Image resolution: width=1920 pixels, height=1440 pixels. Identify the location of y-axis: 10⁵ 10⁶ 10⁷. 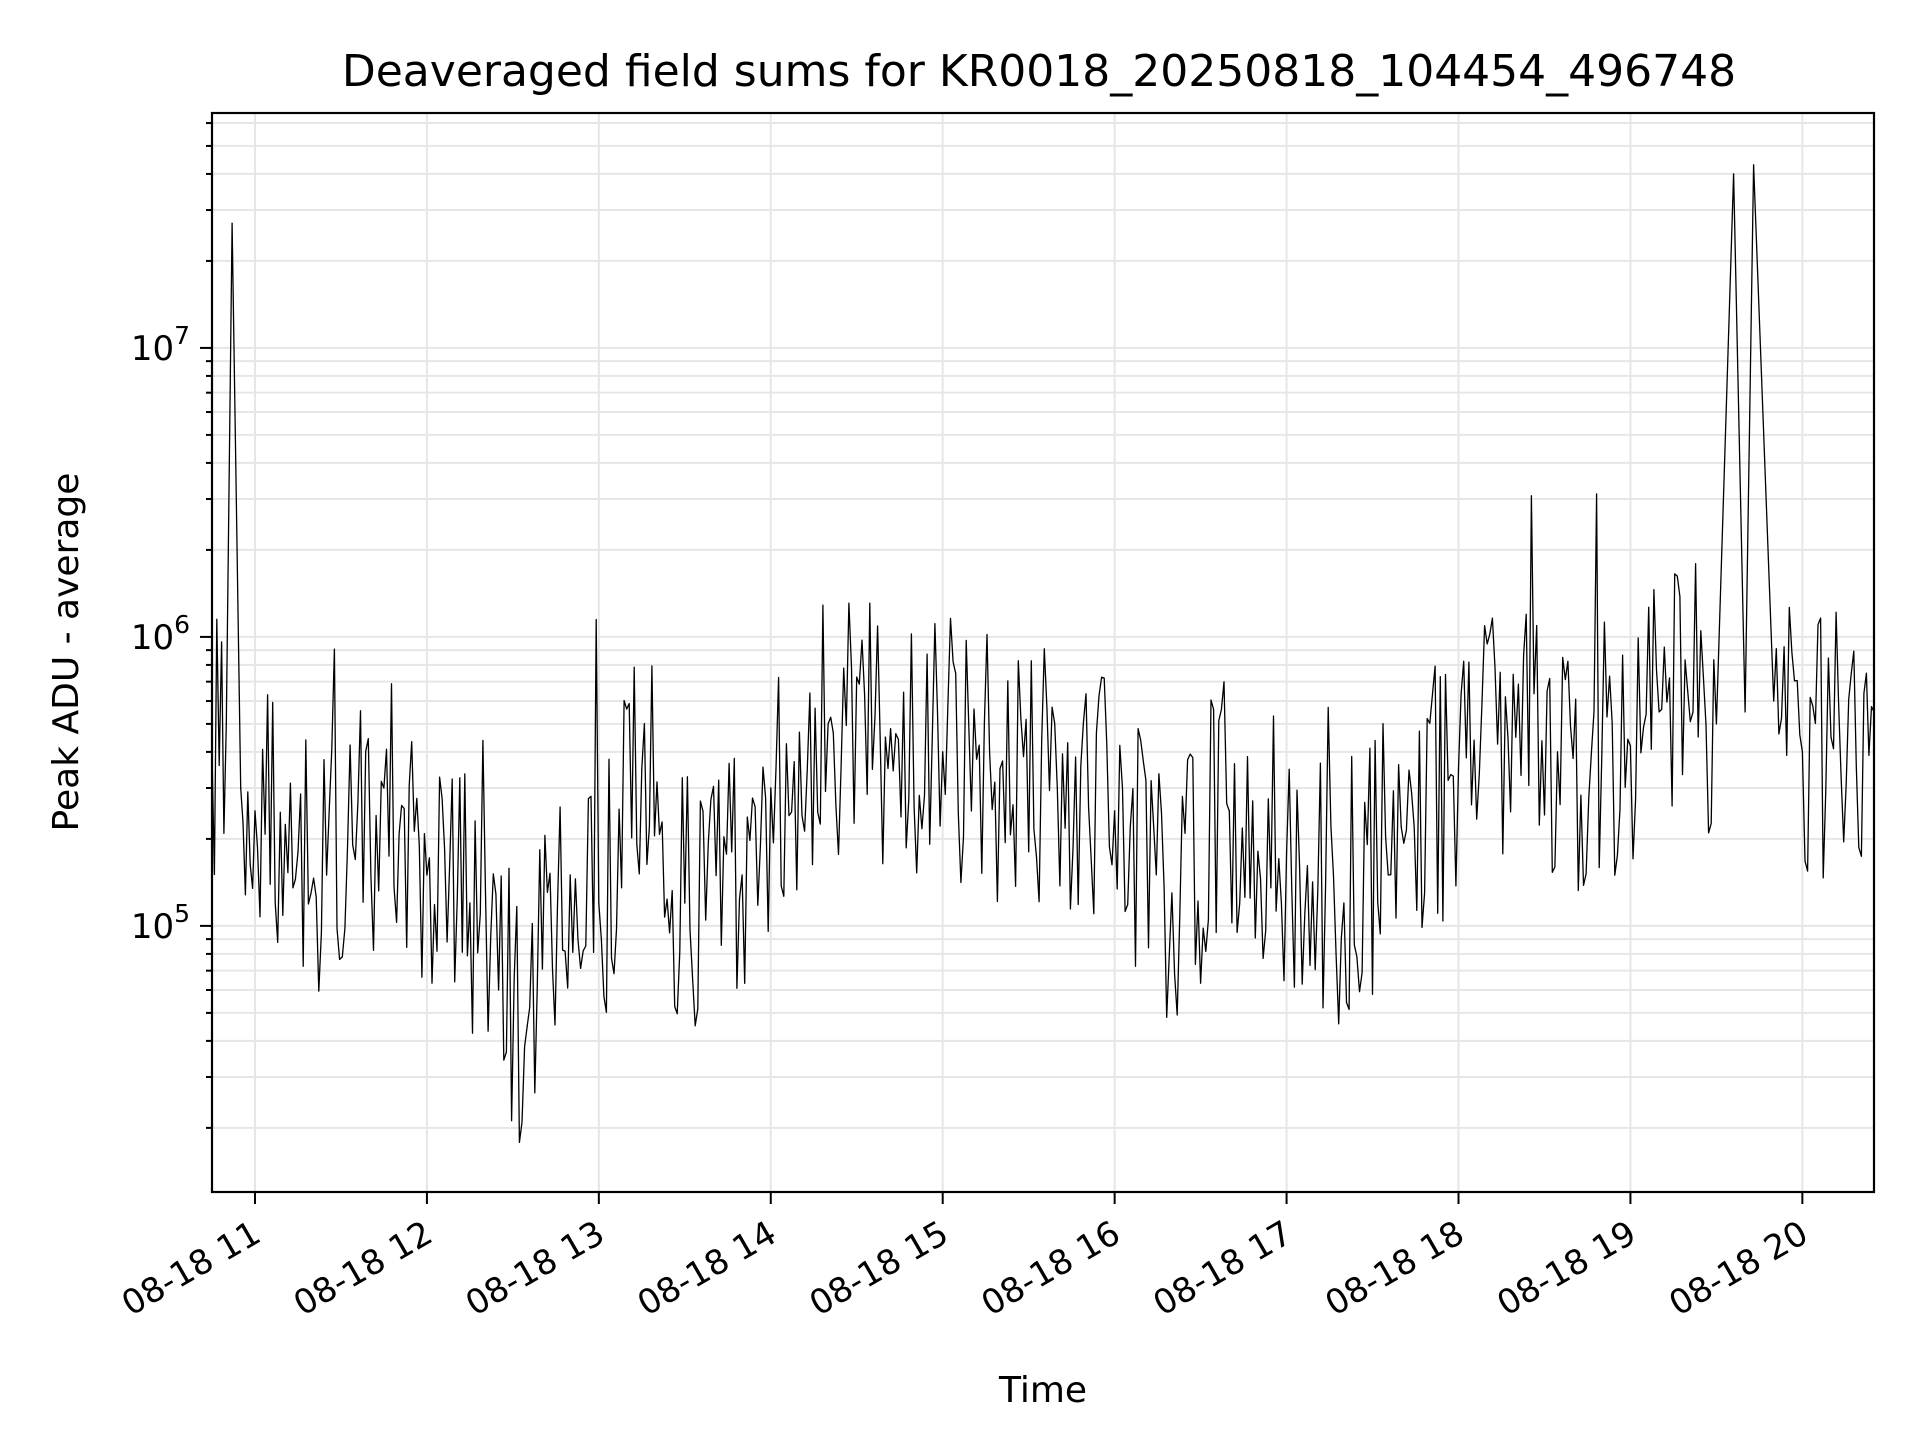
(171, 625).